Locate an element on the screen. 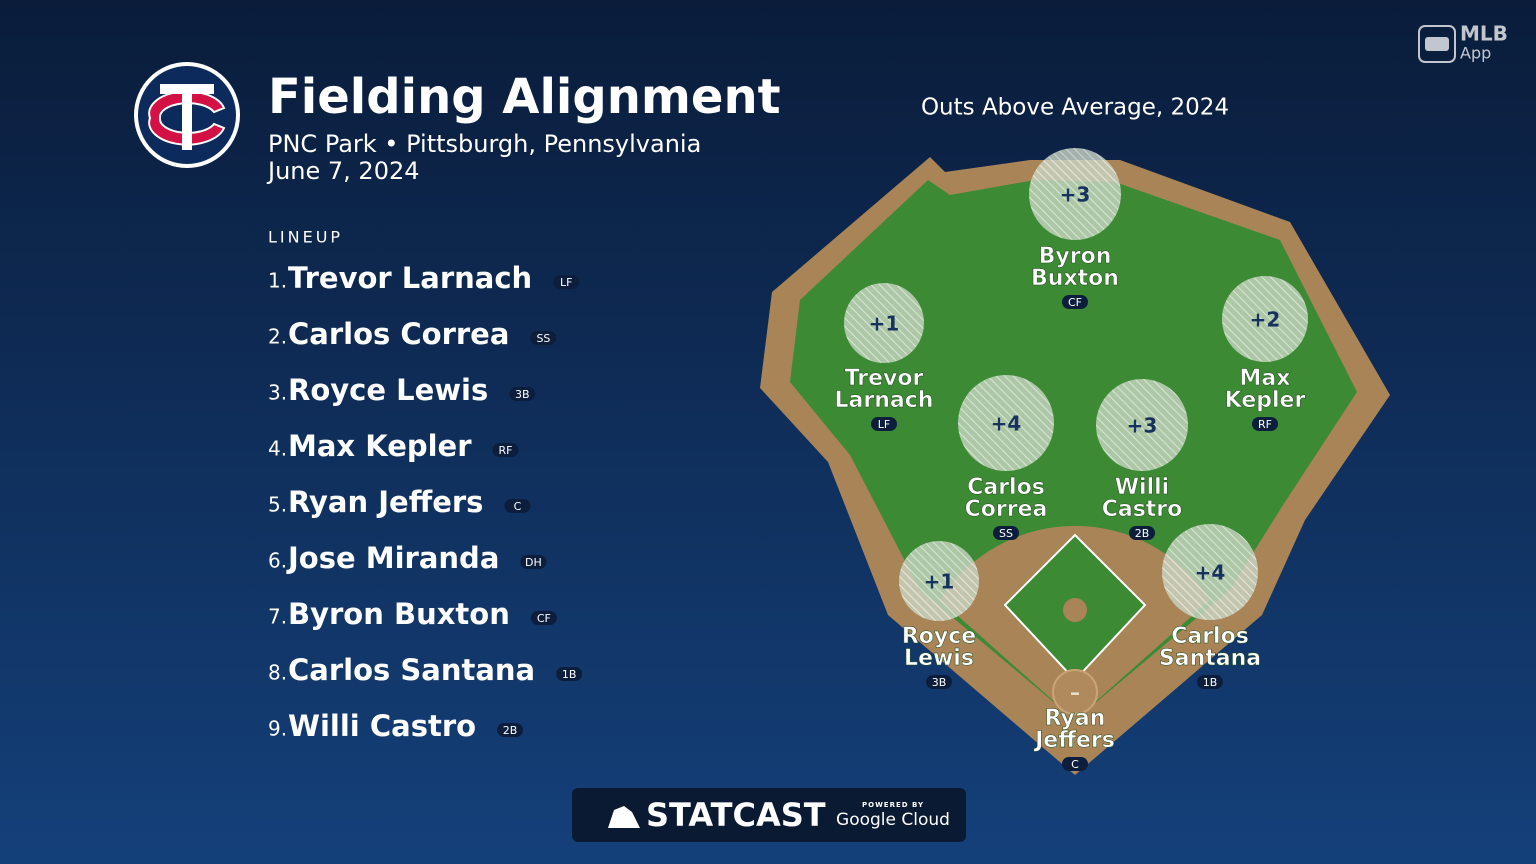 The image size is (1536, 864). lineup-number: 8. is located at coordinates (277, 673).